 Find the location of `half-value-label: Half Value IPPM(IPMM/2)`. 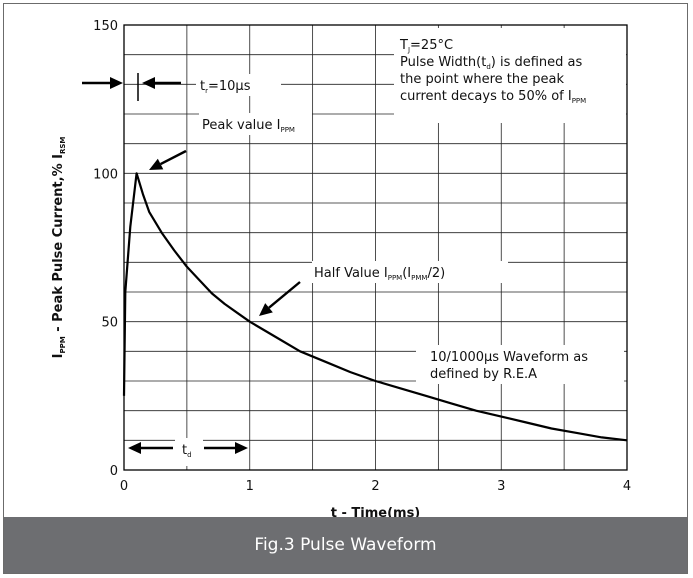

half-value-label: Half Value IPPM(IPMM/2) is located at coordinates (379, 274).